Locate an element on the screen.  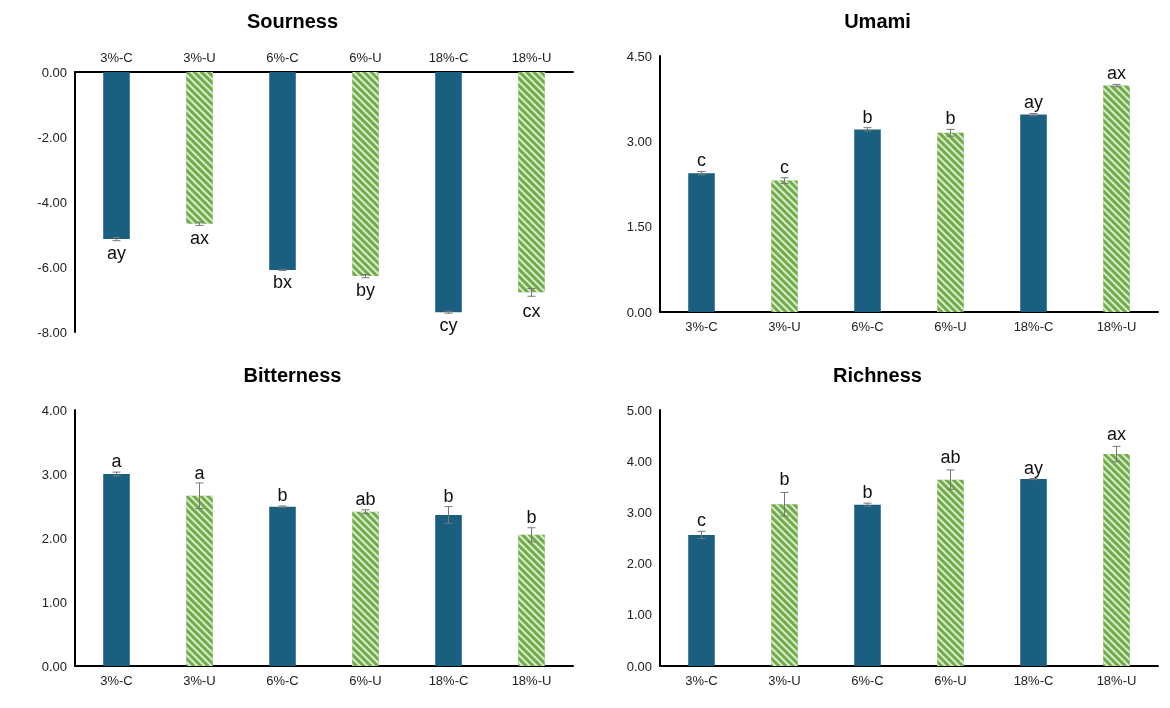
y-tick-label: -4.00 is located at coordinates (52, 202).